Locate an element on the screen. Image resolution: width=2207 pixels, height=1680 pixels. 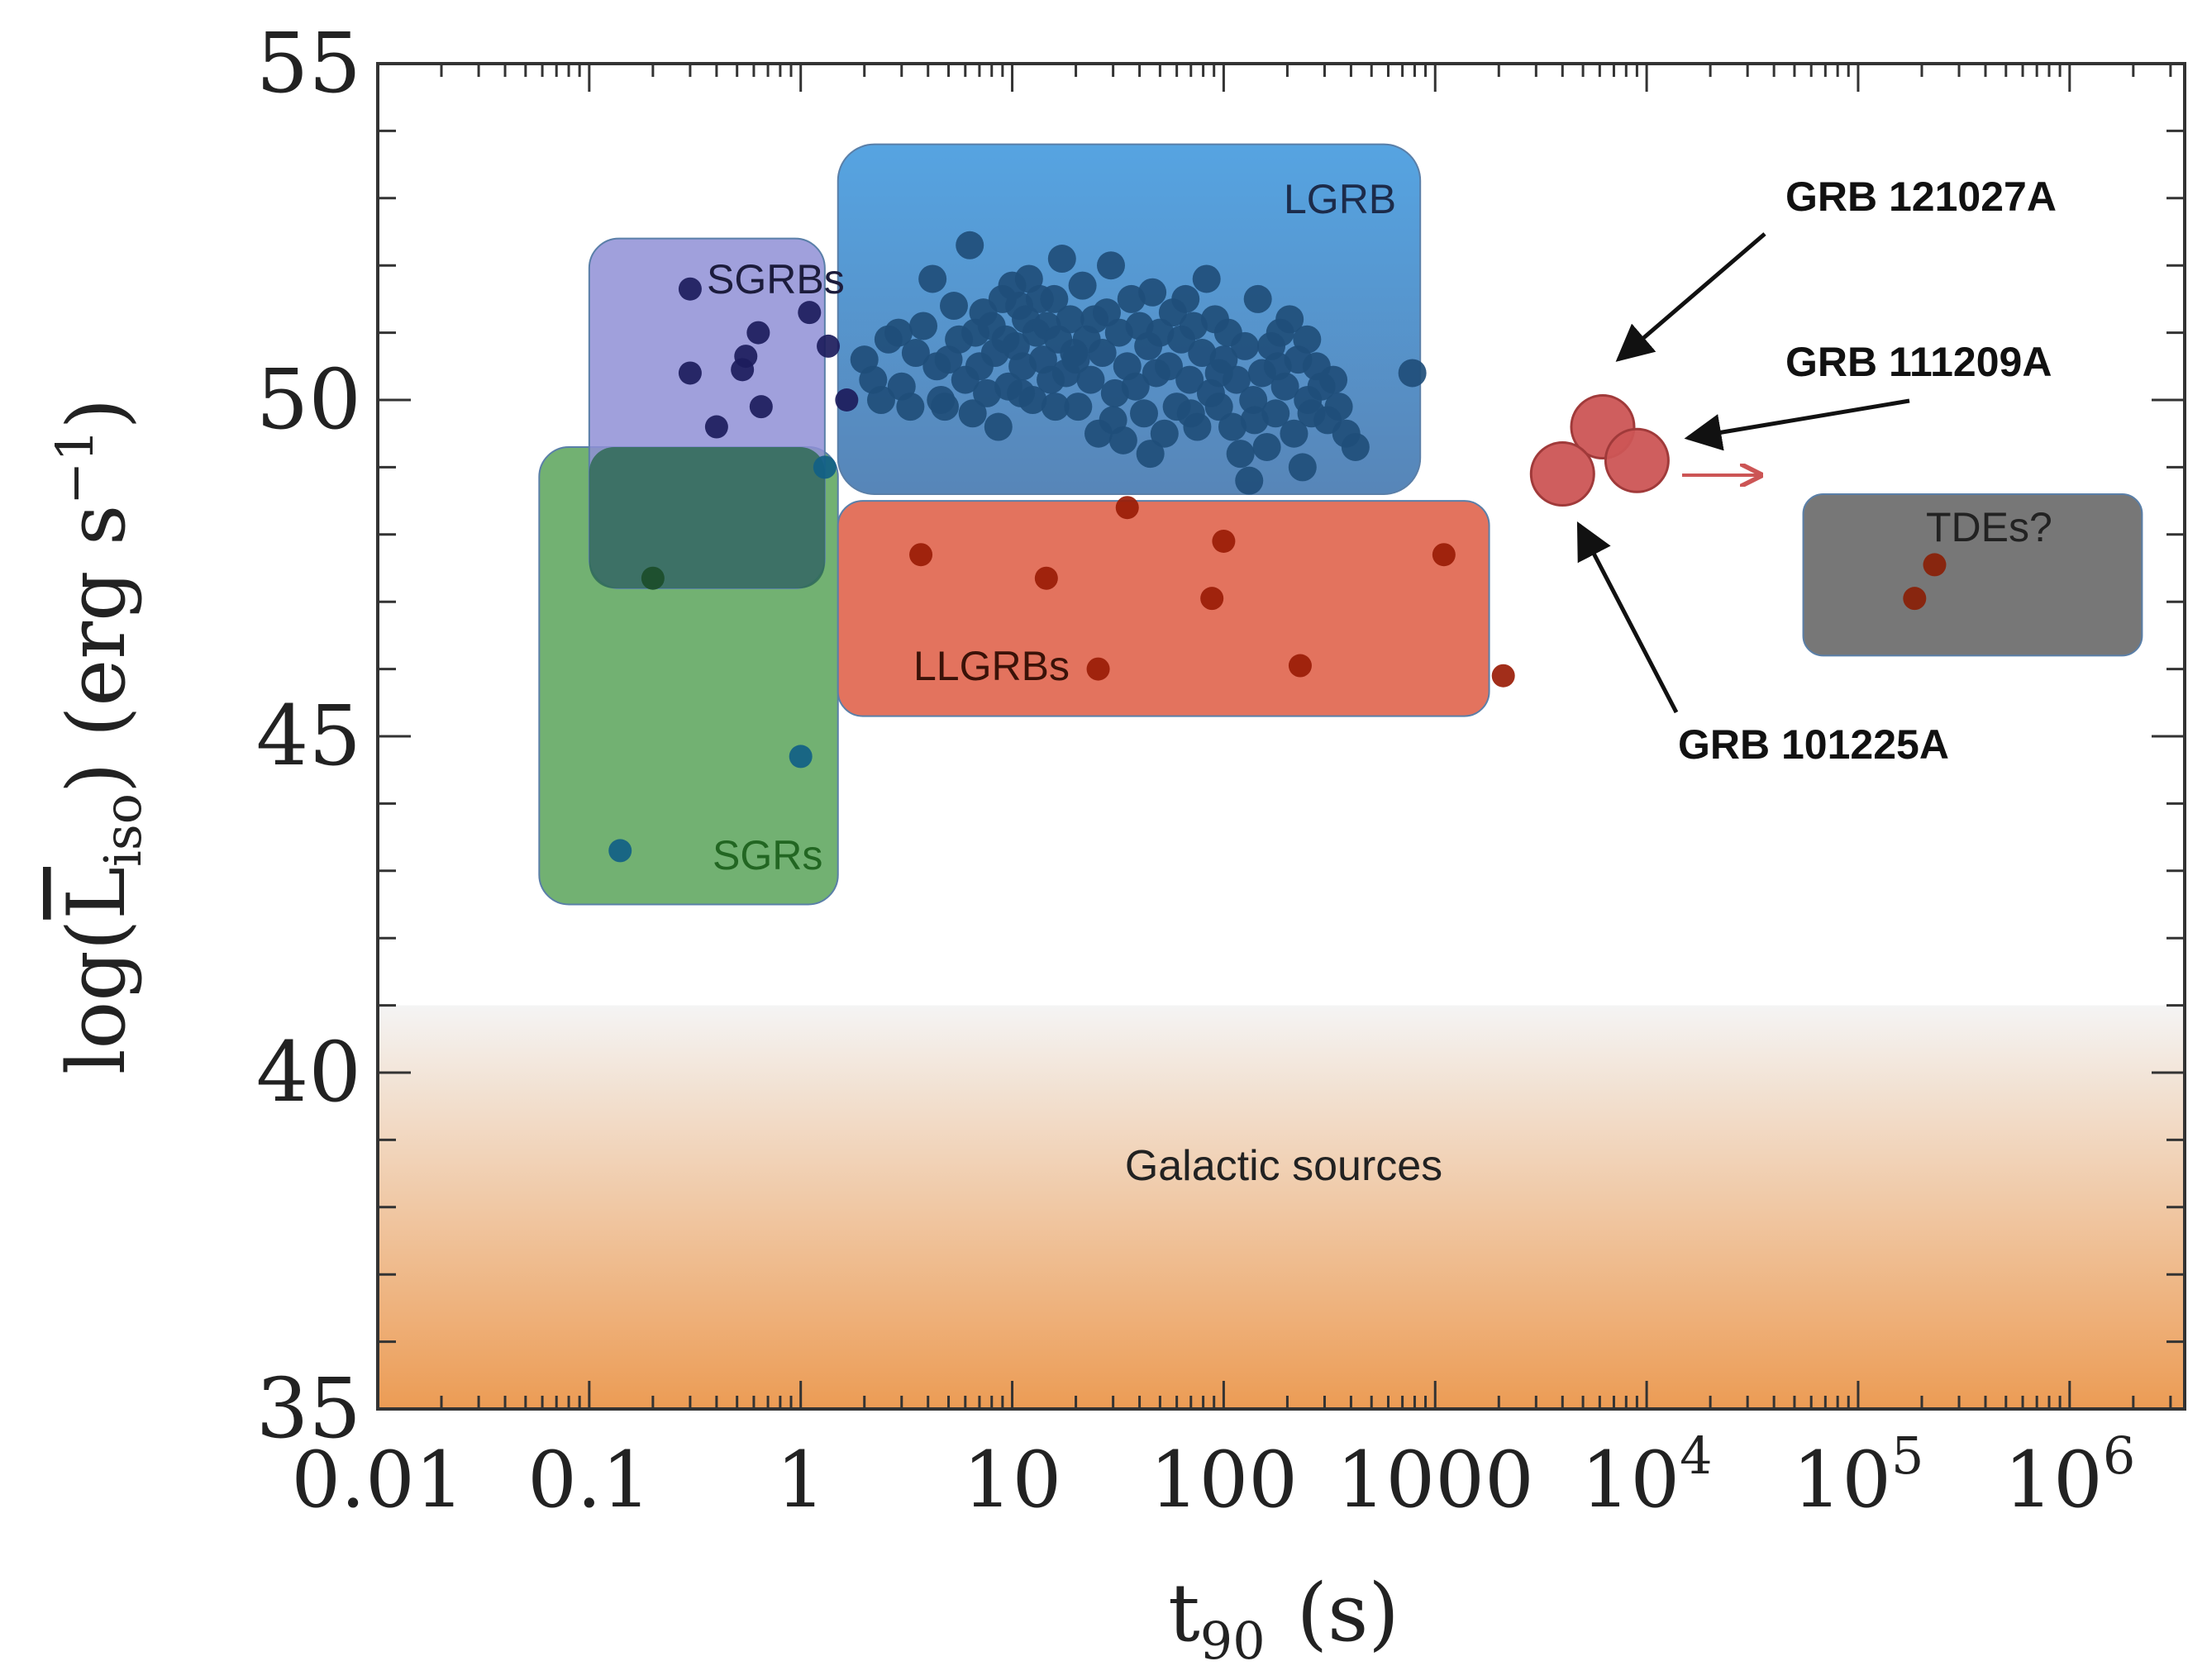
region-label-llgrbs: LLGRBs is located at coordinates (991, 666).